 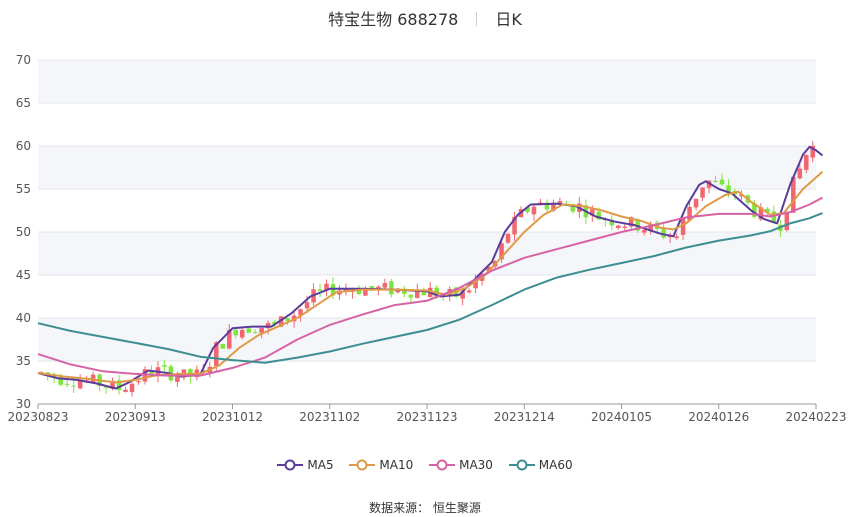 I want to click on source-label: 数据来源：, so click(x=399, y=508).